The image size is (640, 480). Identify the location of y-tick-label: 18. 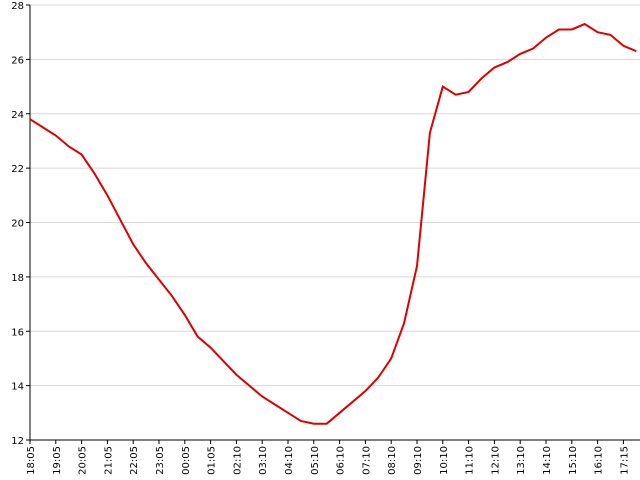
(17, 278).